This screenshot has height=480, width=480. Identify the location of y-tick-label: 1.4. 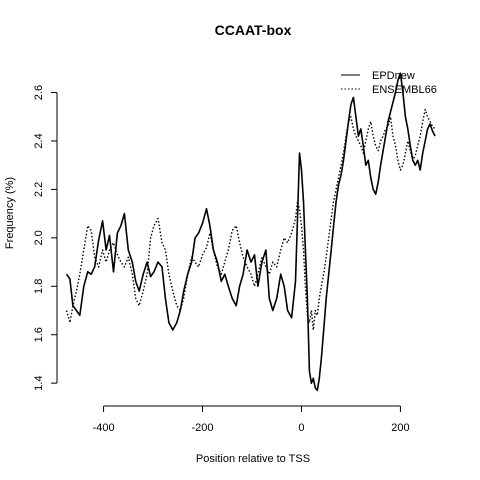
(39, 383).